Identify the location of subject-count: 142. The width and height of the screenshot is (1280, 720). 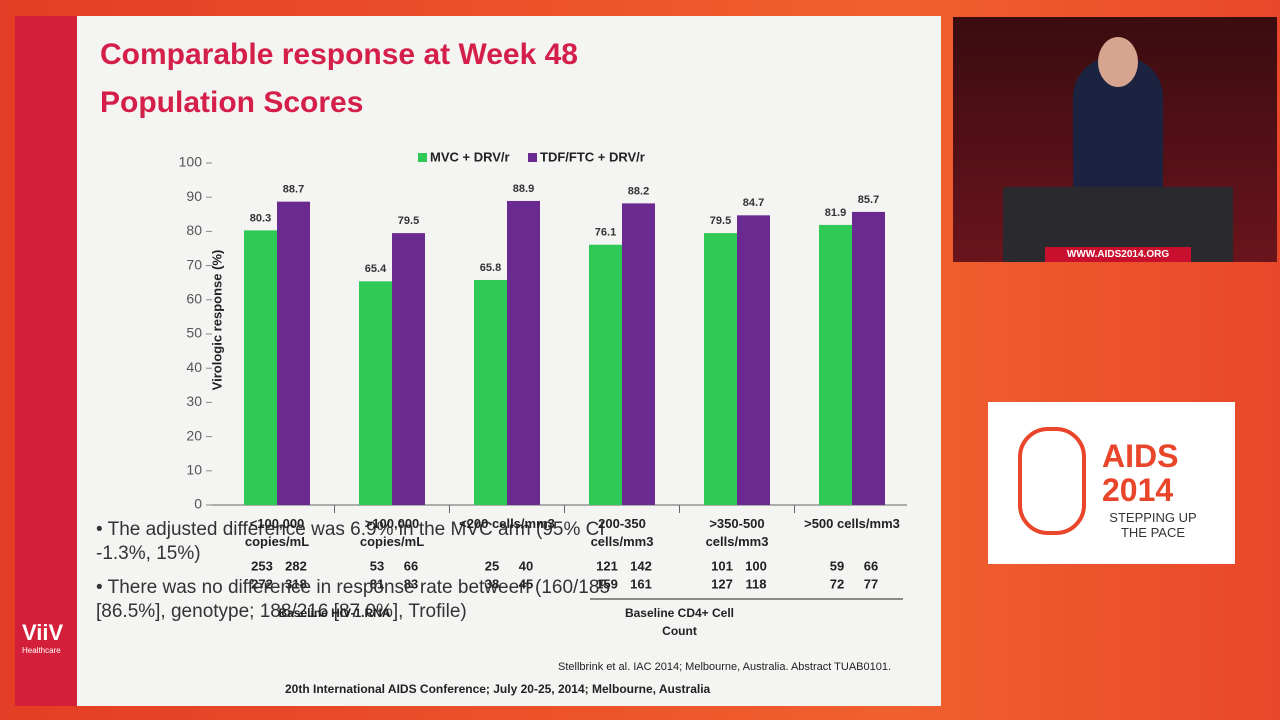
(641, 565).